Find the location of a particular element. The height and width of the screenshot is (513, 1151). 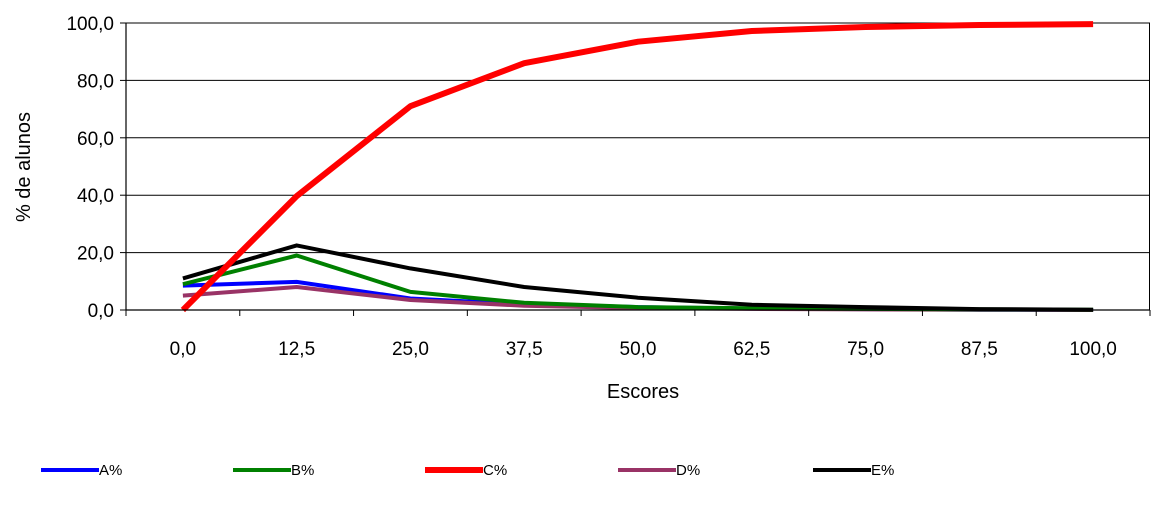

y-tick-label: 60,0 is located at coordinates (95, 139).